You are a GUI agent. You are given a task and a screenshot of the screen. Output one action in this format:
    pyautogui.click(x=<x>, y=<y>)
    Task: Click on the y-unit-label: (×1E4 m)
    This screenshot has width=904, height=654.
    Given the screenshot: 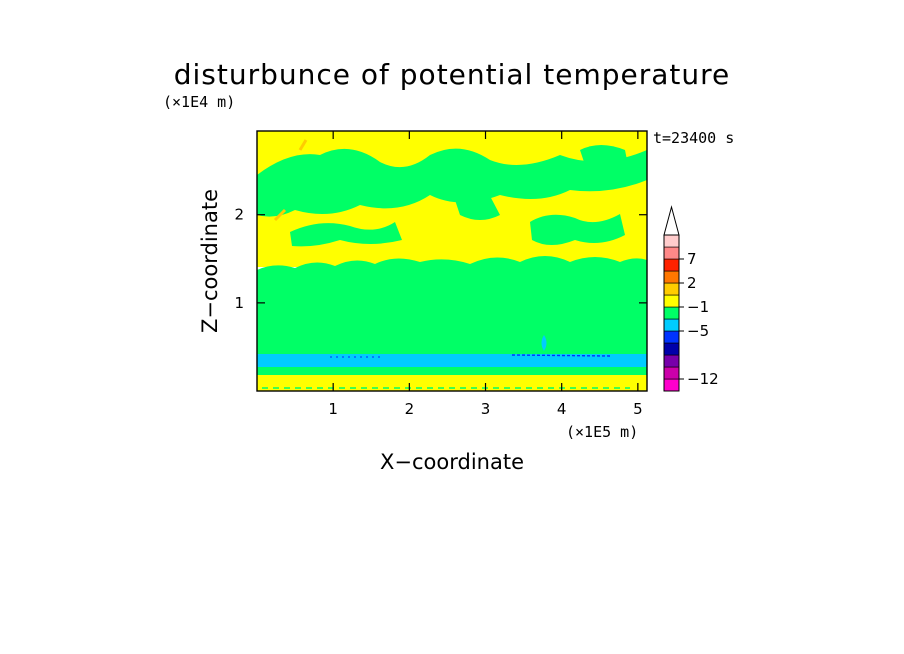 What is the action you would take?
    pyautogui.click(x=199, y=102)
    